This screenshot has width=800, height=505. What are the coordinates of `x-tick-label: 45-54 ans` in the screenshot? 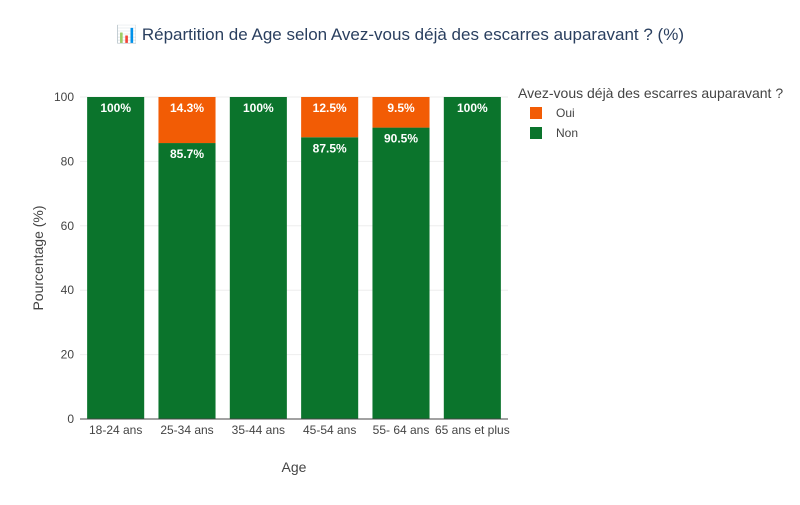 It's located at (329, 430).